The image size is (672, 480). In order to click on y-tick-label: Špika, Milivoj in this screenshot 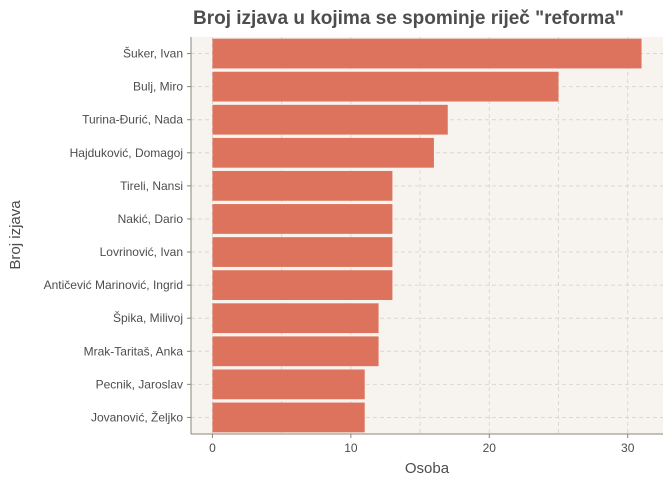, I will do `click(148, 317)`.